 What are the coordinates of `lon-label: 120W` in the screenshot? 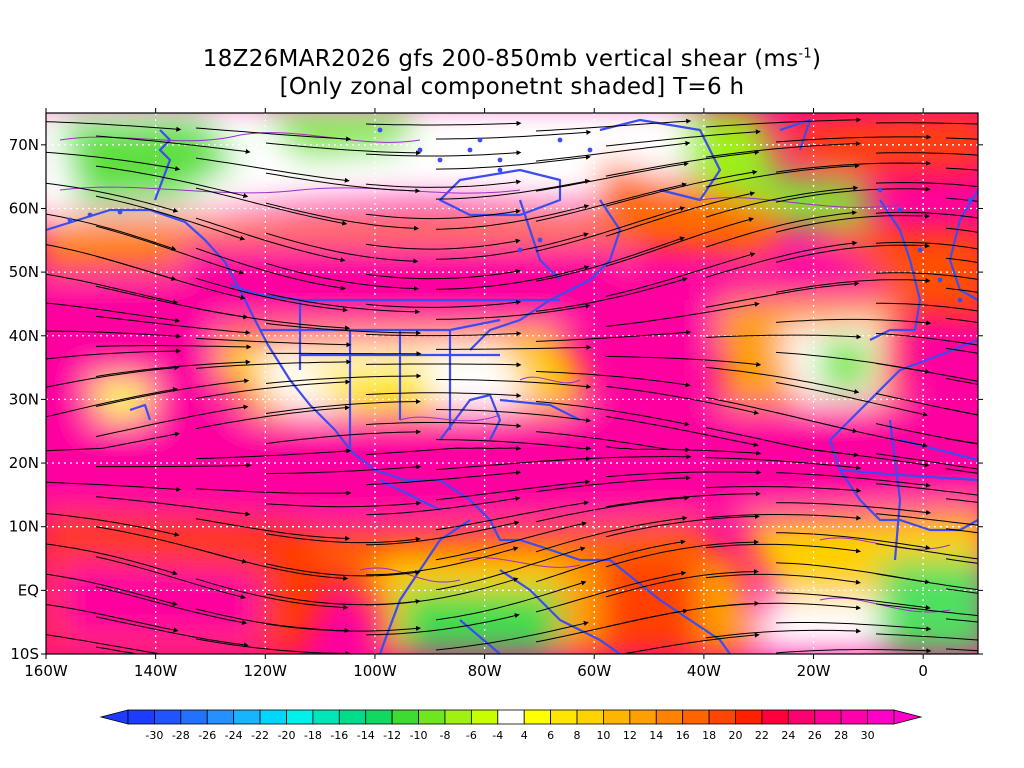 It's located at (266, 671).